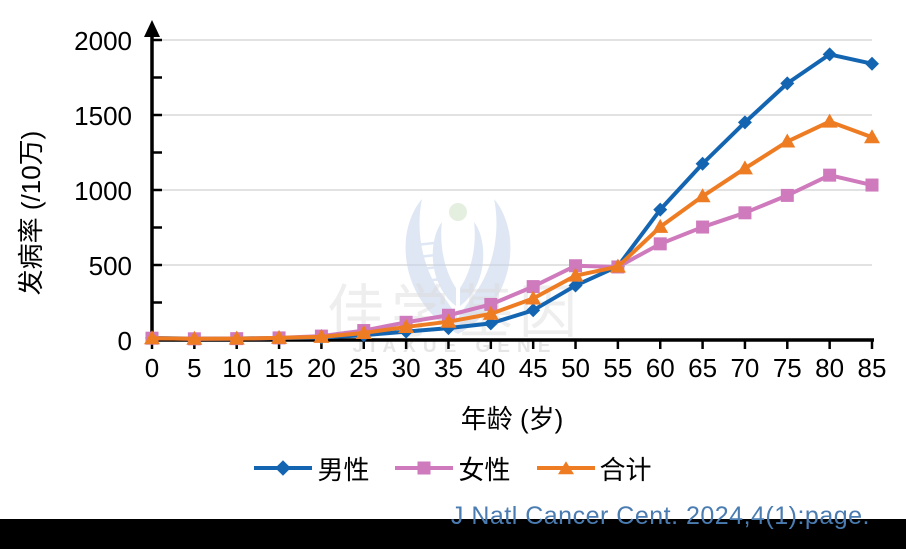 This screenshot has width=906, height=549. Describe the element at coordinates (236, 368) in the screenshot. I see `x-tick-label: 10` at that location.